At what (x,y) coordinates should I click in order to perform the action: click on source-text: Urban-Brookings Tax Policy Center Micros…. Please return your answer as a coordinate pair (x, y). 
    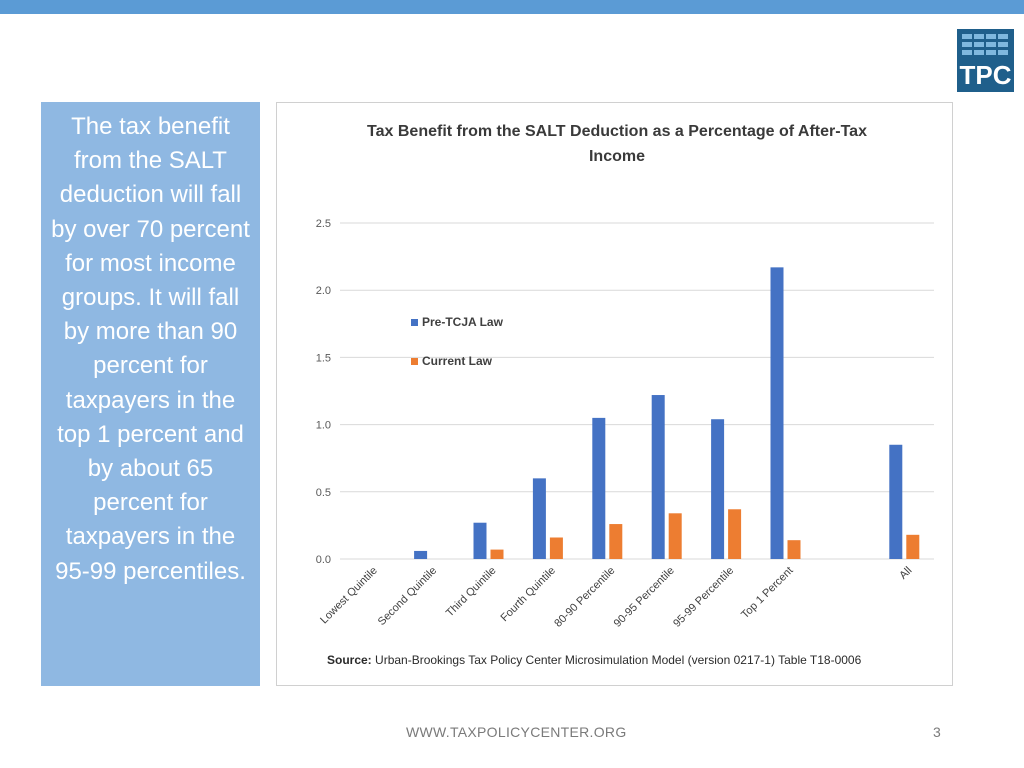
    Looking at the image, I should click on (618, 660).